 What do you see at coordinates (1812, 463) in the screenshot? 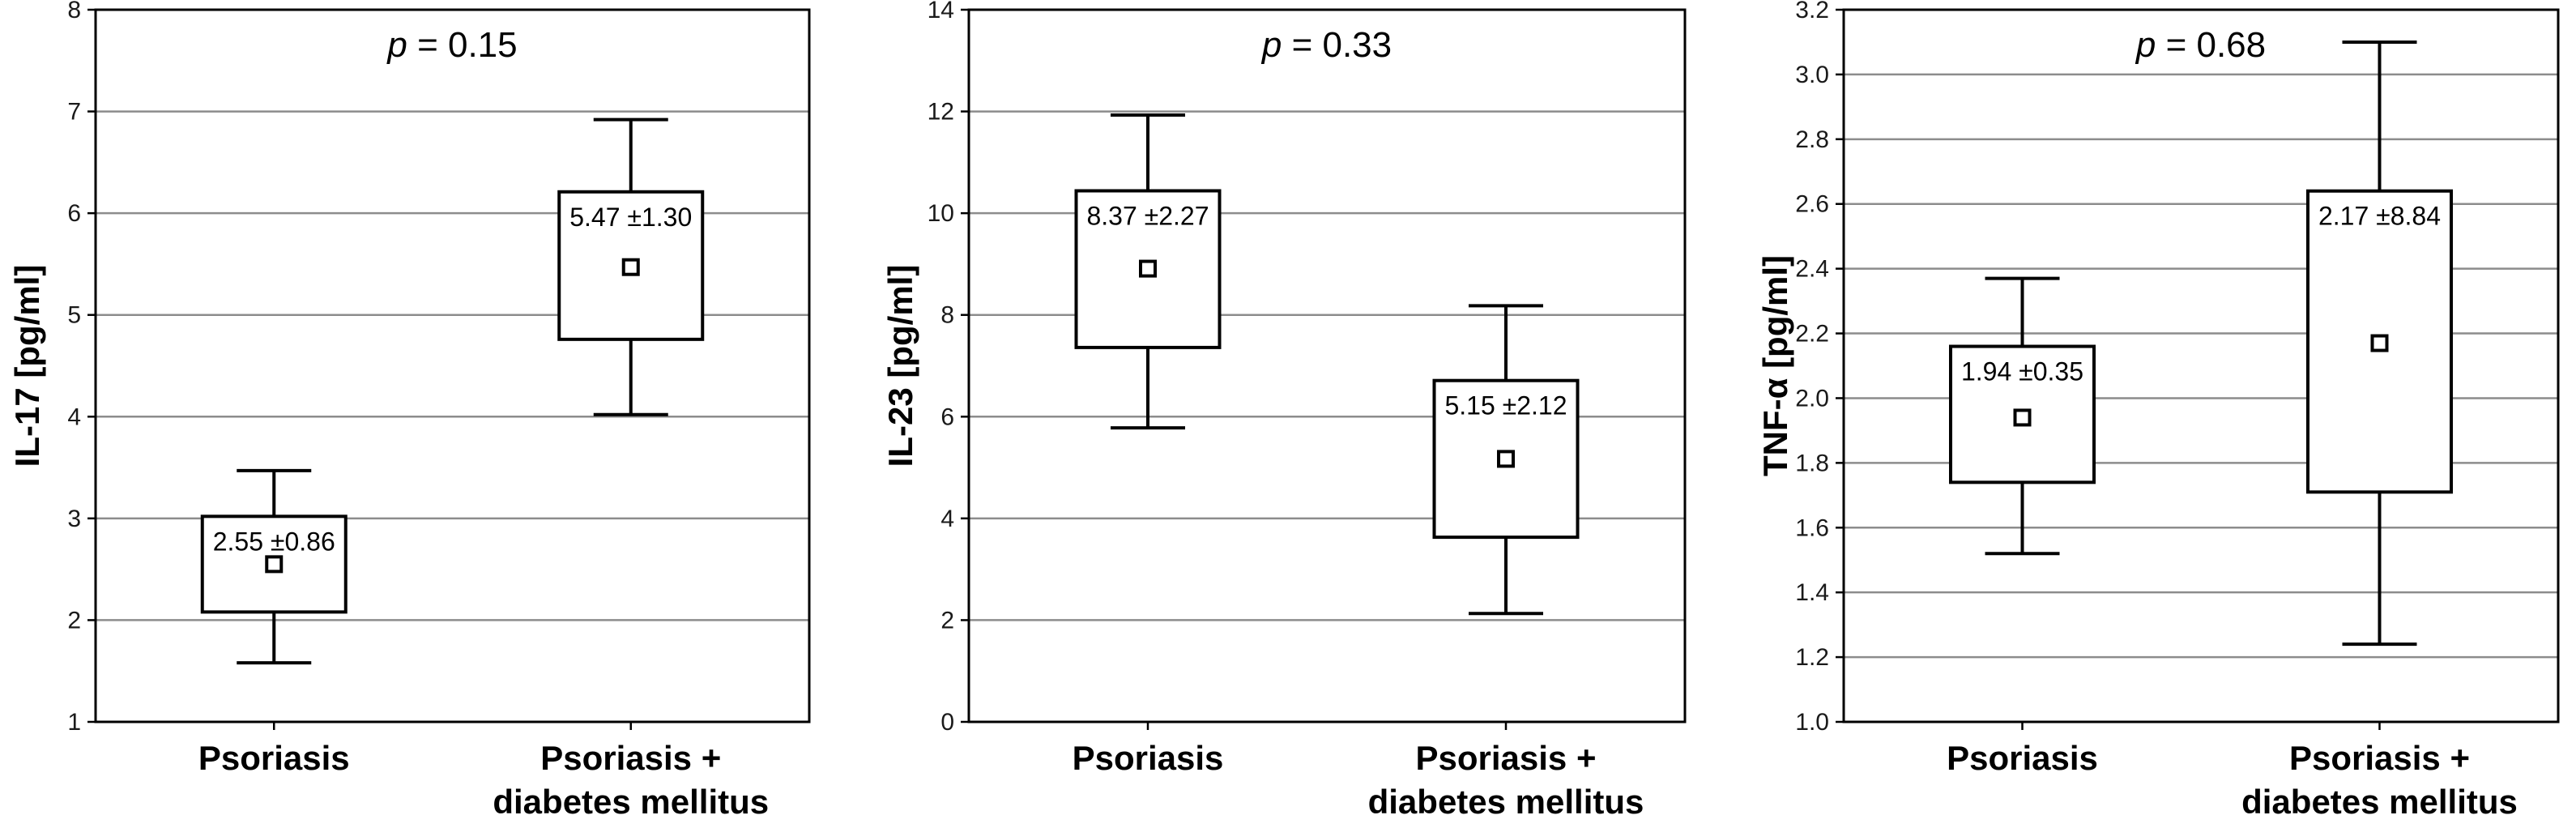
I see `y-tick-label: 1.8` at bounding box center [1812, 463].